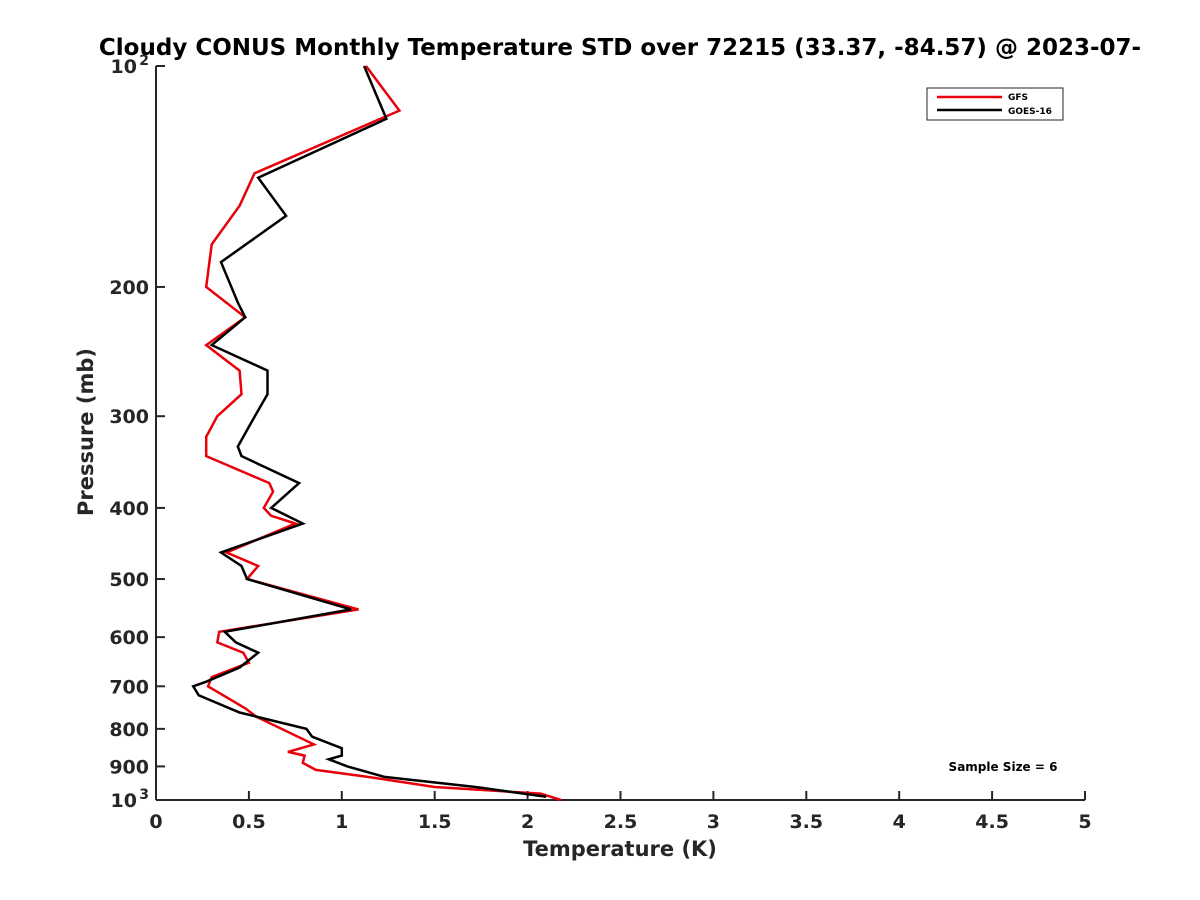 This screenshot has height=900, width=1200. Describe the element at coordinates (1003, 767) in the screenshot. I see `sample-size-annotation: Sample Size = 6` at that location.